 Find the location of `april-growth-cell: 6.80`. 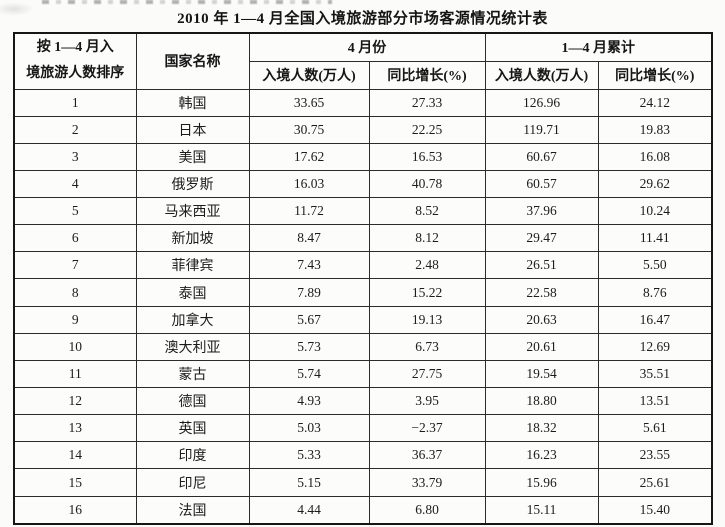

april-growth-cell: 6.80 is located at coordinates (427, 510).